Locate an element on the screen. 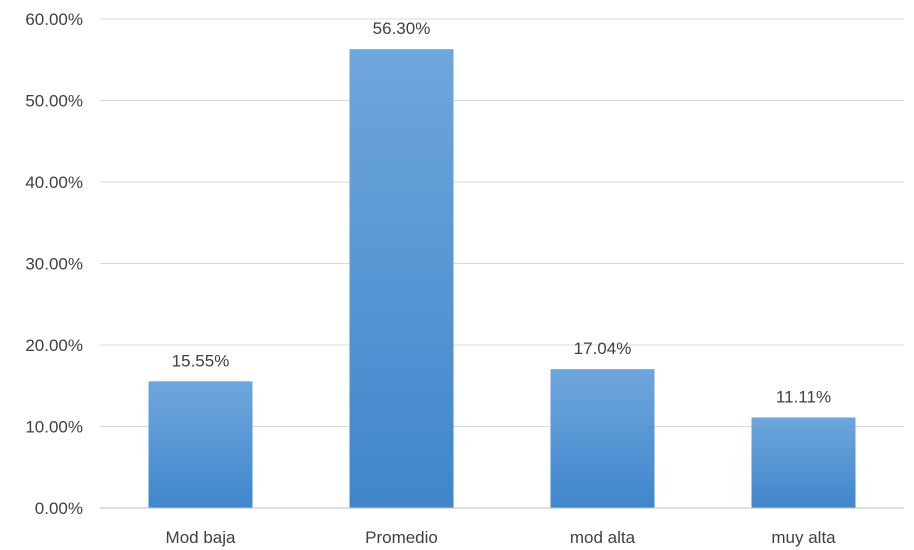 The image size is (914, 550). x-tick-label: Promedio is located at coordinates (401, 537).